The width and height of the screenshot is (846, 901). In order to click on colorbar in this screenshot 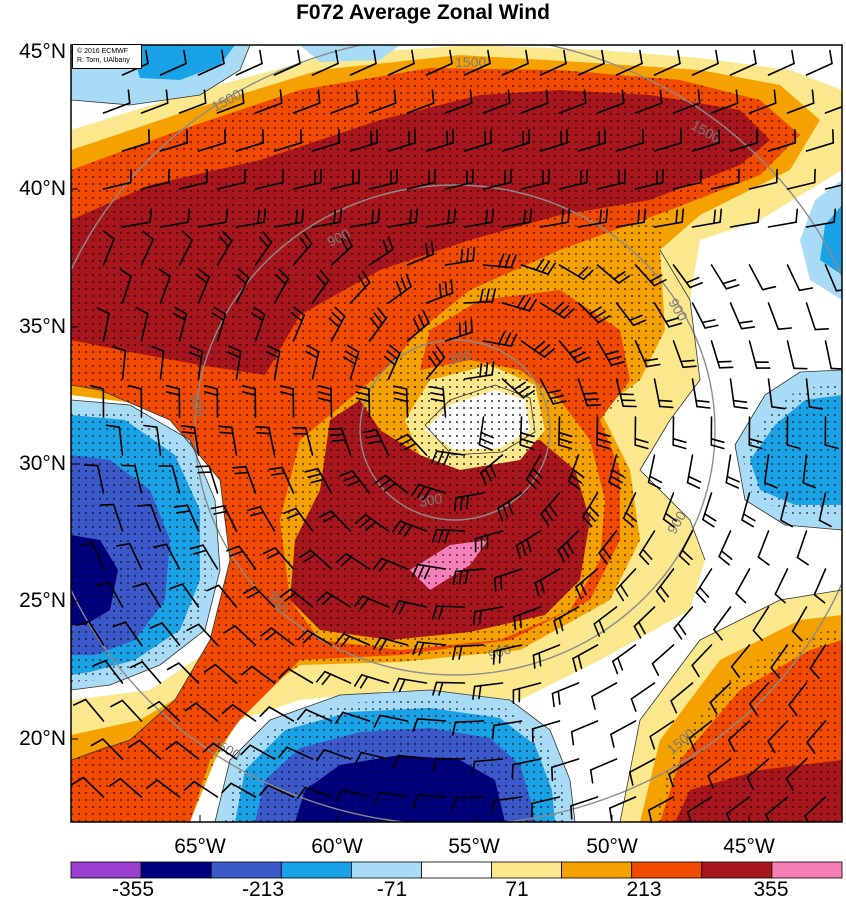, I will do `click(456, 870)`.